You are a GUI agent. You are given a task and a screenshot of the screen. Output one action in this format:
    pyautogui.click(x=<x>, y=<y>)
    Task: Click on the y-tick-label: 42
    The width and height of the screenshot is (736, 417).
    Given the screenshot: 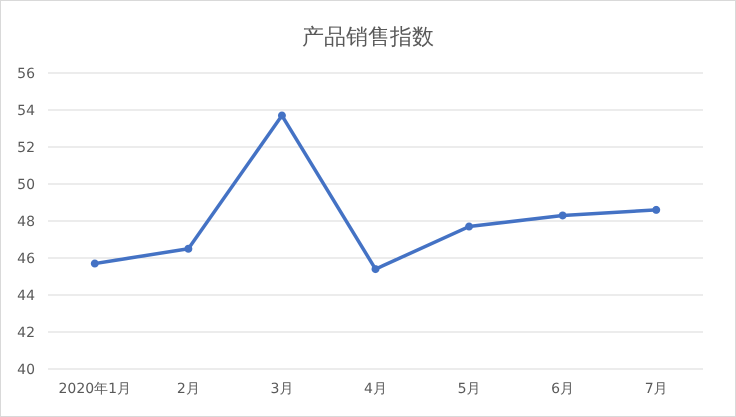 What is the action you would take?
    pyautogui.click(x=26, y=333)
    